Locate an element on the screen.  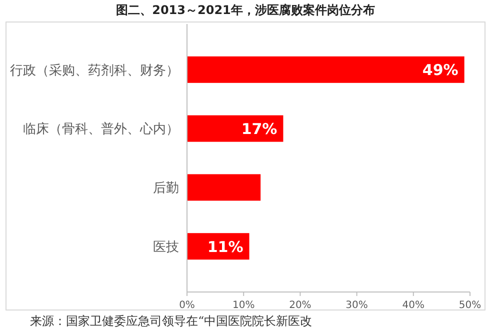
x-tick-label: 50% is located at coordinates (470, 305).